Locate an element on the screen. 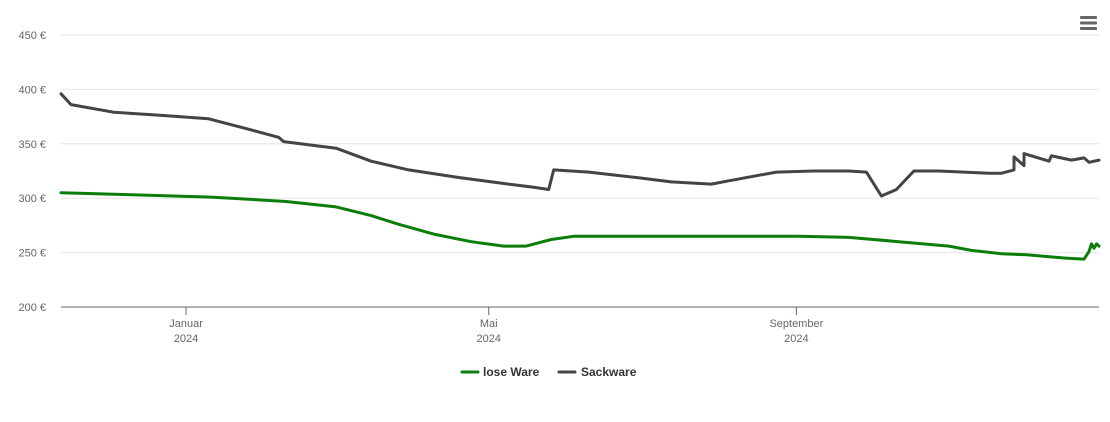  x-tick-month-label: Mai is located at coordinates (489, 324).